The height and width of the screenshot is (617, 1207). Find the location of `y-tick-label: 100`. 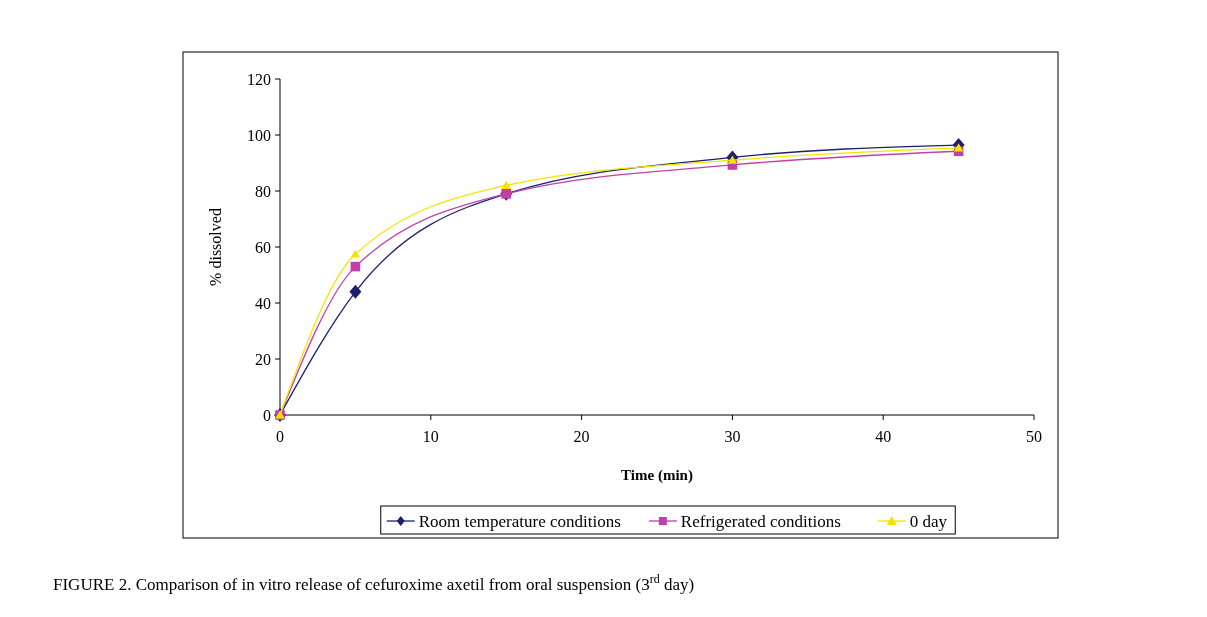

y-tick-label: 100 is located at coordinates (259, 135).